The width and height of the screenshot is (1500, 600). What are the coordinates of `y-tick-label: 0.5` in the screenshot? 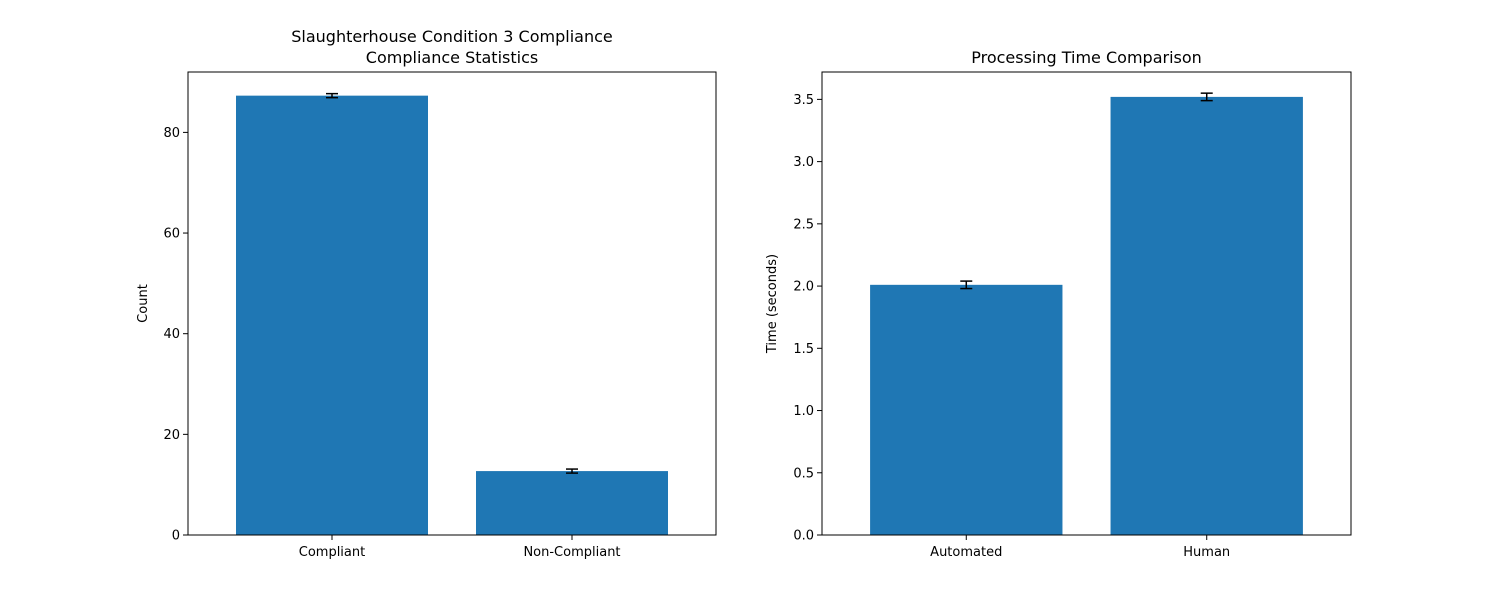 It's located at (803, 473).